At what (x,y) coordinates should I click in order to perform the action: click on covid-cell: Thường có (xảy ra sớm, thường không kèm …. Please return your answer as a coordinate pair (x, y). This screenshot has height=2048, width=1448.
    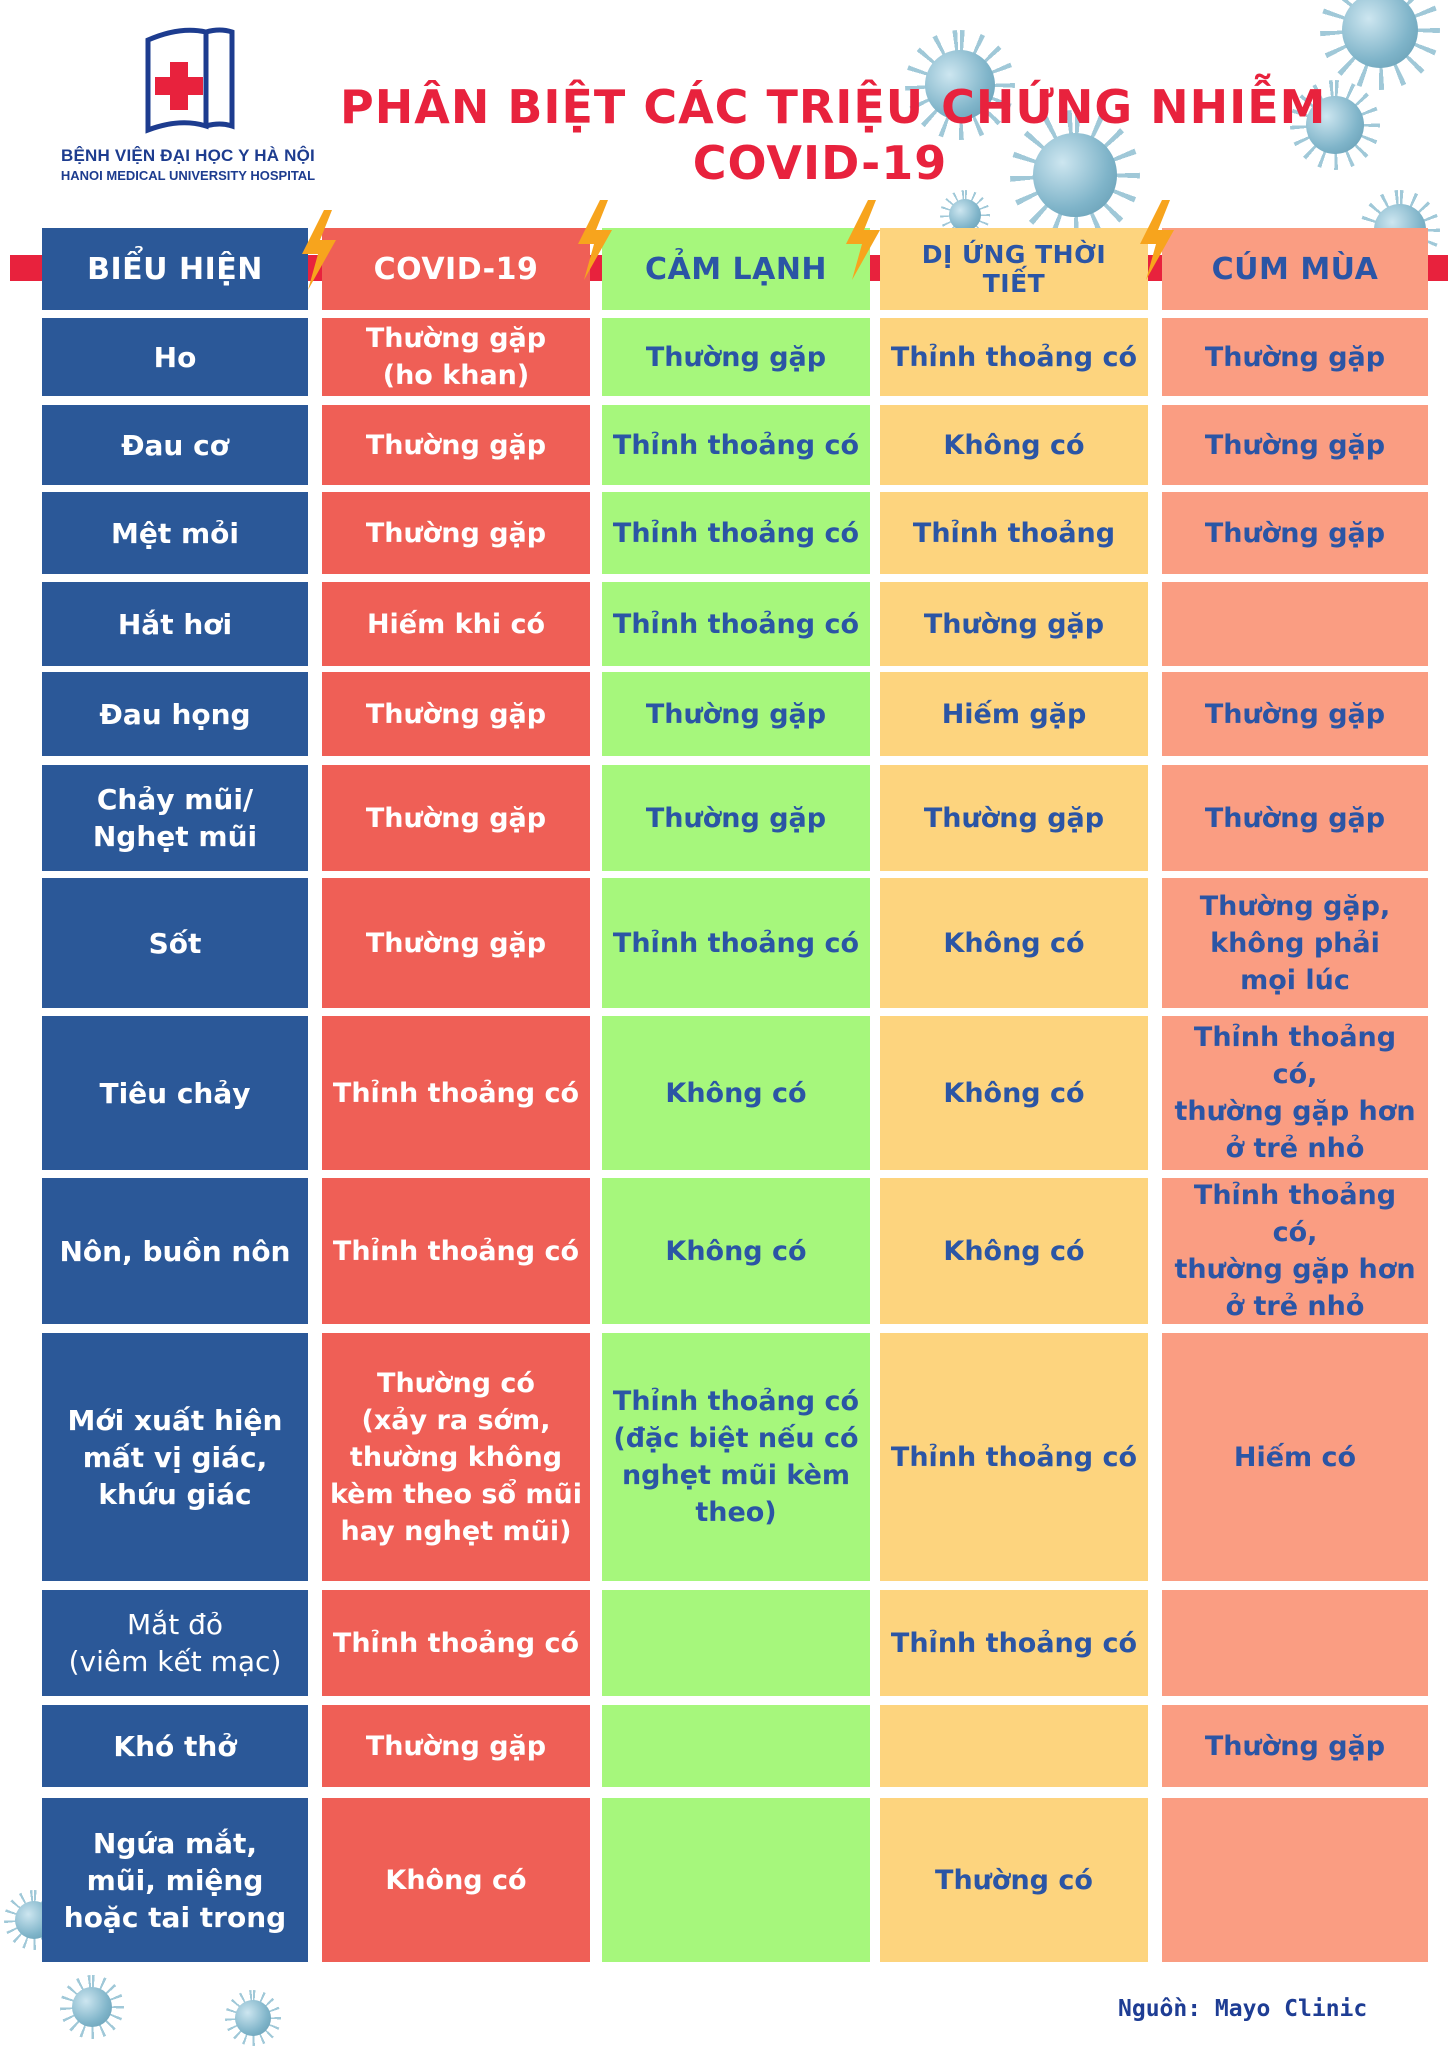
    Looking at the image, I should click on (456, 1457).